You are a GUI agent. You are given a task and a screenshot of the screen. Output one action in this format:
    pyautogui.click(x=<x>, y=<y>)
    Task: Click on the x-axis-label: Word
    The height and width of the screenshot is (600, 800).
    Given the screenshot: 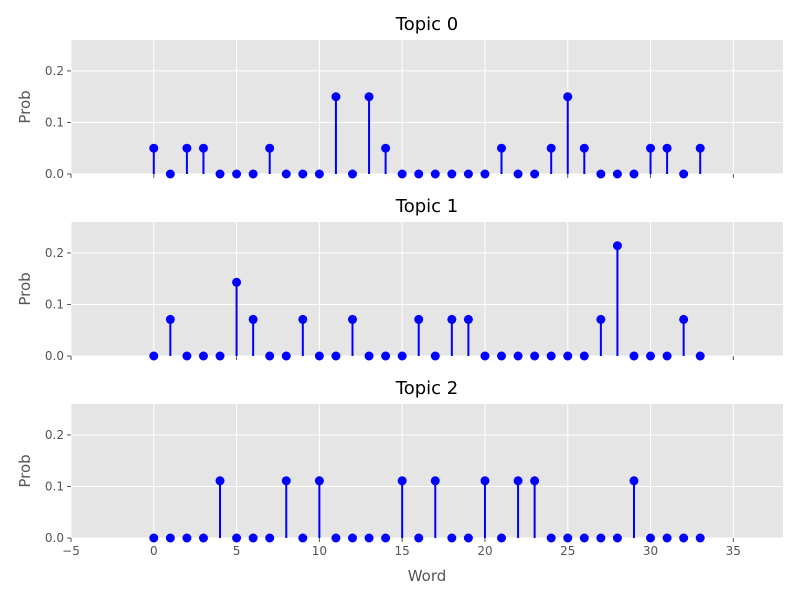 What is the action you would take?
    pyautogui.click(x=427, y=576)
    